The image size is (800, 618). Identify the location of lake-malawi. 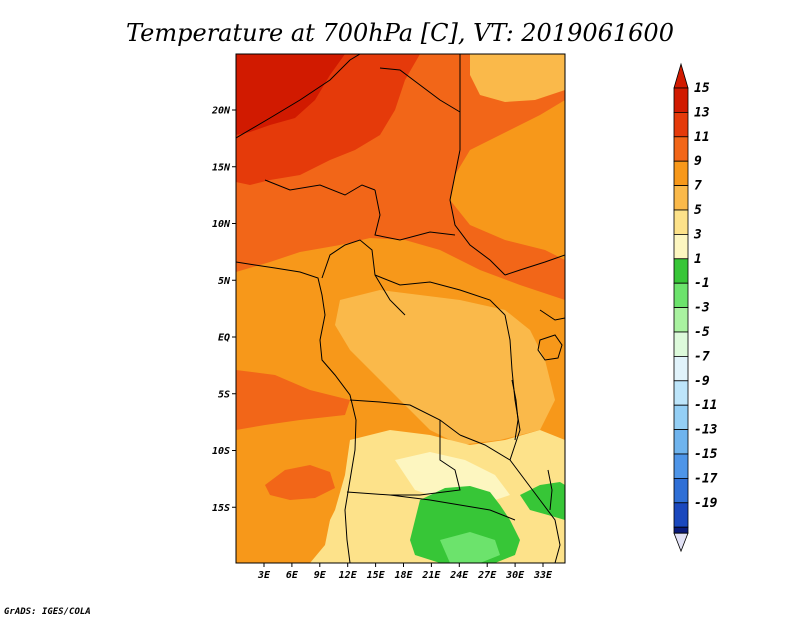
(550, 490).